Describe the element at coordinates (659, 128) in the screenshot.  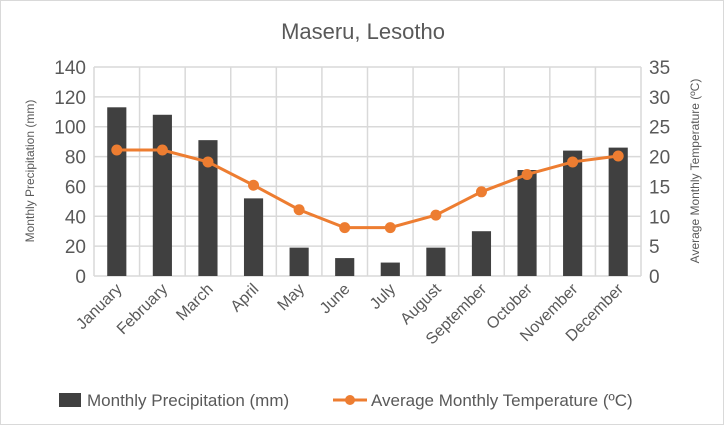
I see `y2-tick-label: 25` at that location.